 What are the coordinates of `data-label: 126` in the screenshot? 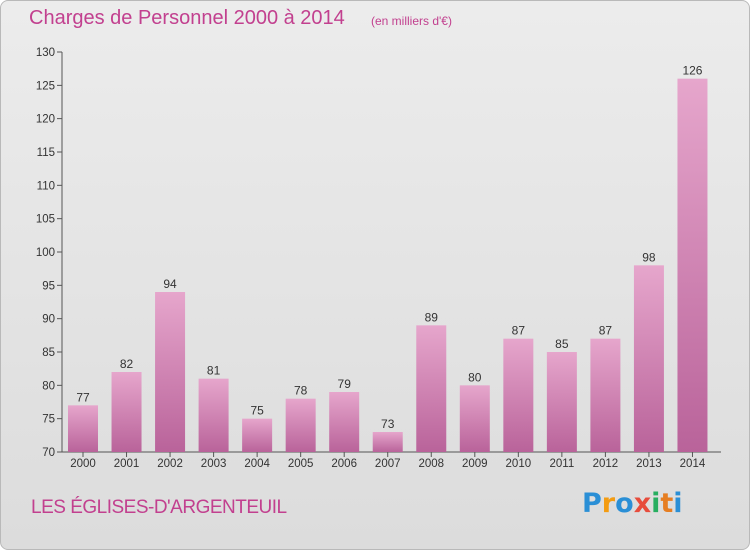 It's located at (692, 71).